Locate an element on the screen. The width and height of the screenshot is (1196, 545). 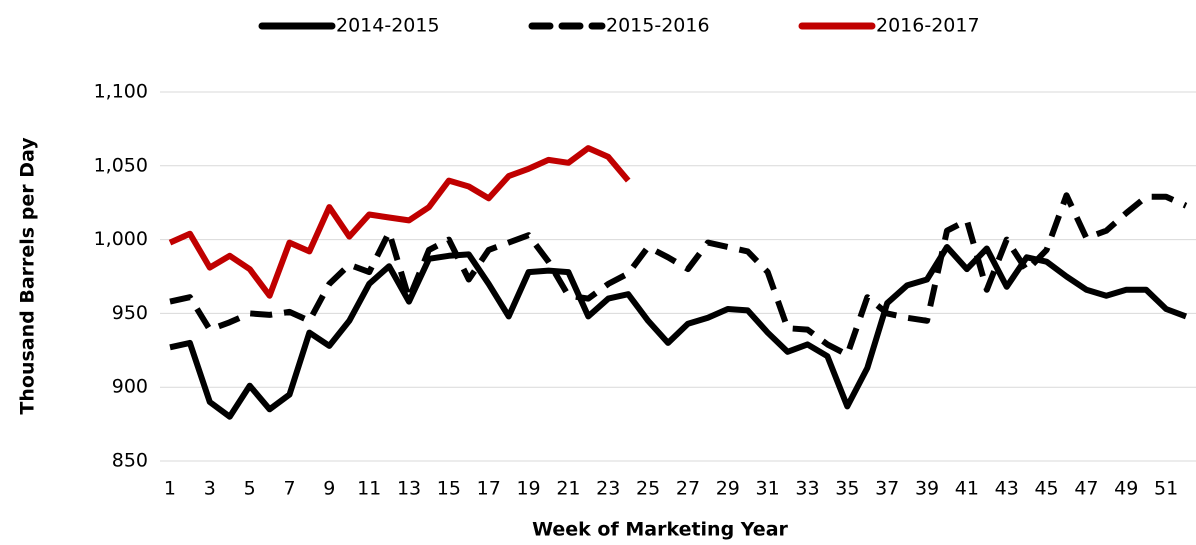
x-tick-label: 39 is located at coordinates (927, 489).